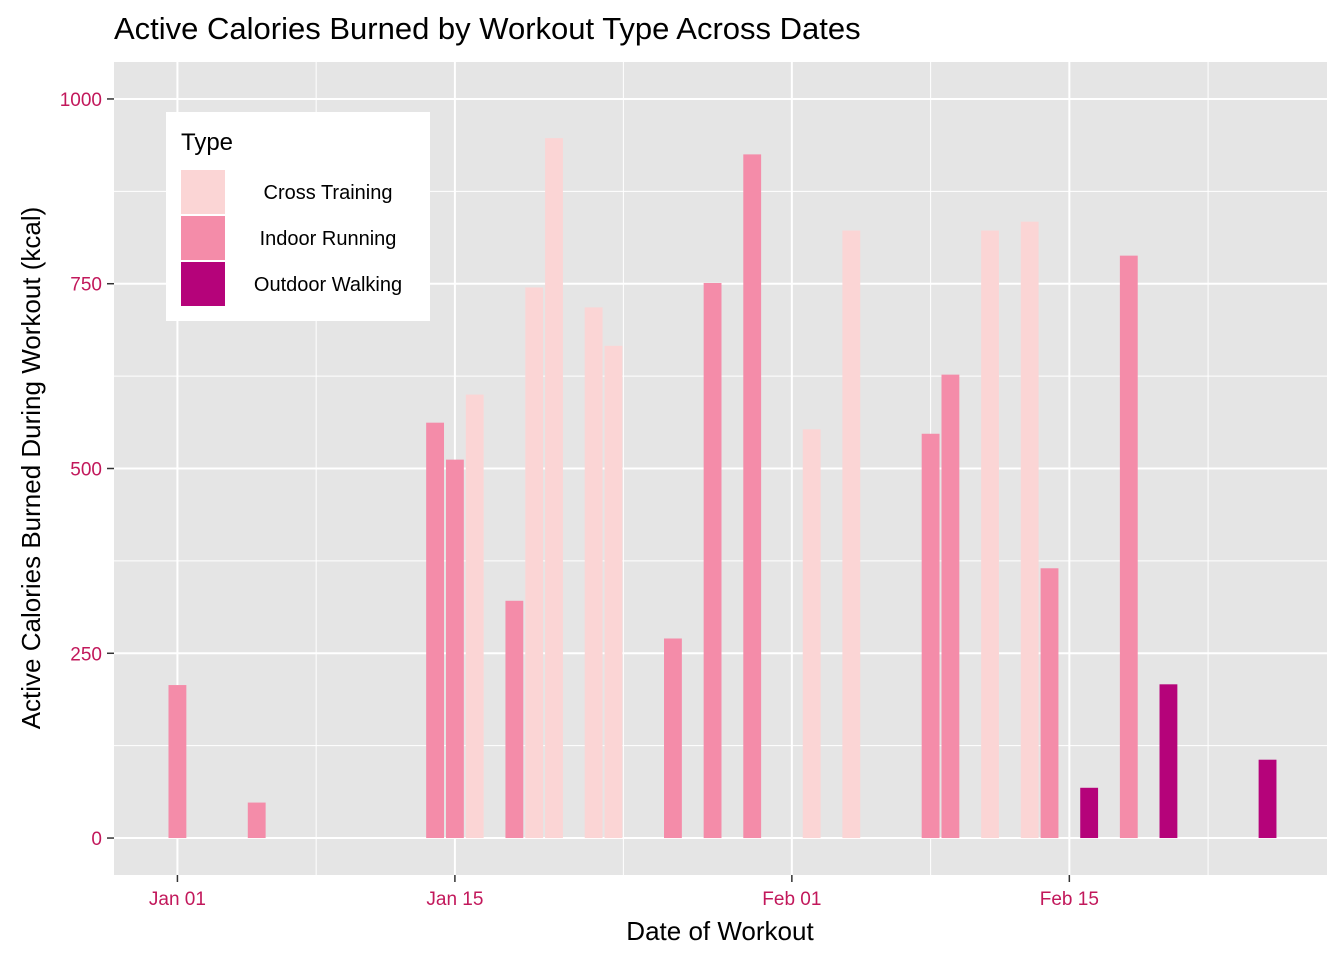 Image resolution: width=1344 pixels, height=960 pixels. What do you see at coordinates (624, 892) in the screenshot?
I see `x-axis: Jan 01 Jan 15 Feb 01 Feb 15` at bounding box center [624, 892].